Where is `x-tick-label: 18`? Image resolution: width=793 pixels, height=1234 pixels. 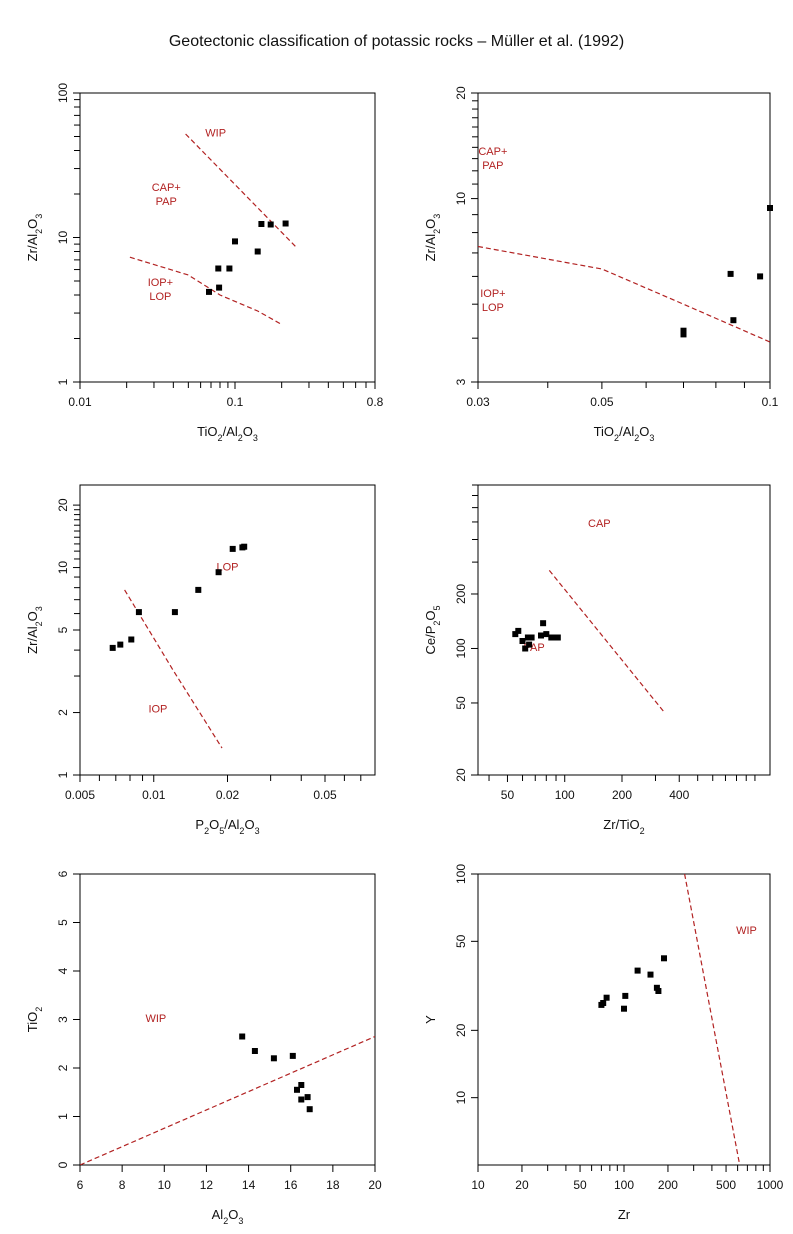 x-tick-label: 18 is located at coordinates (333, 1185).